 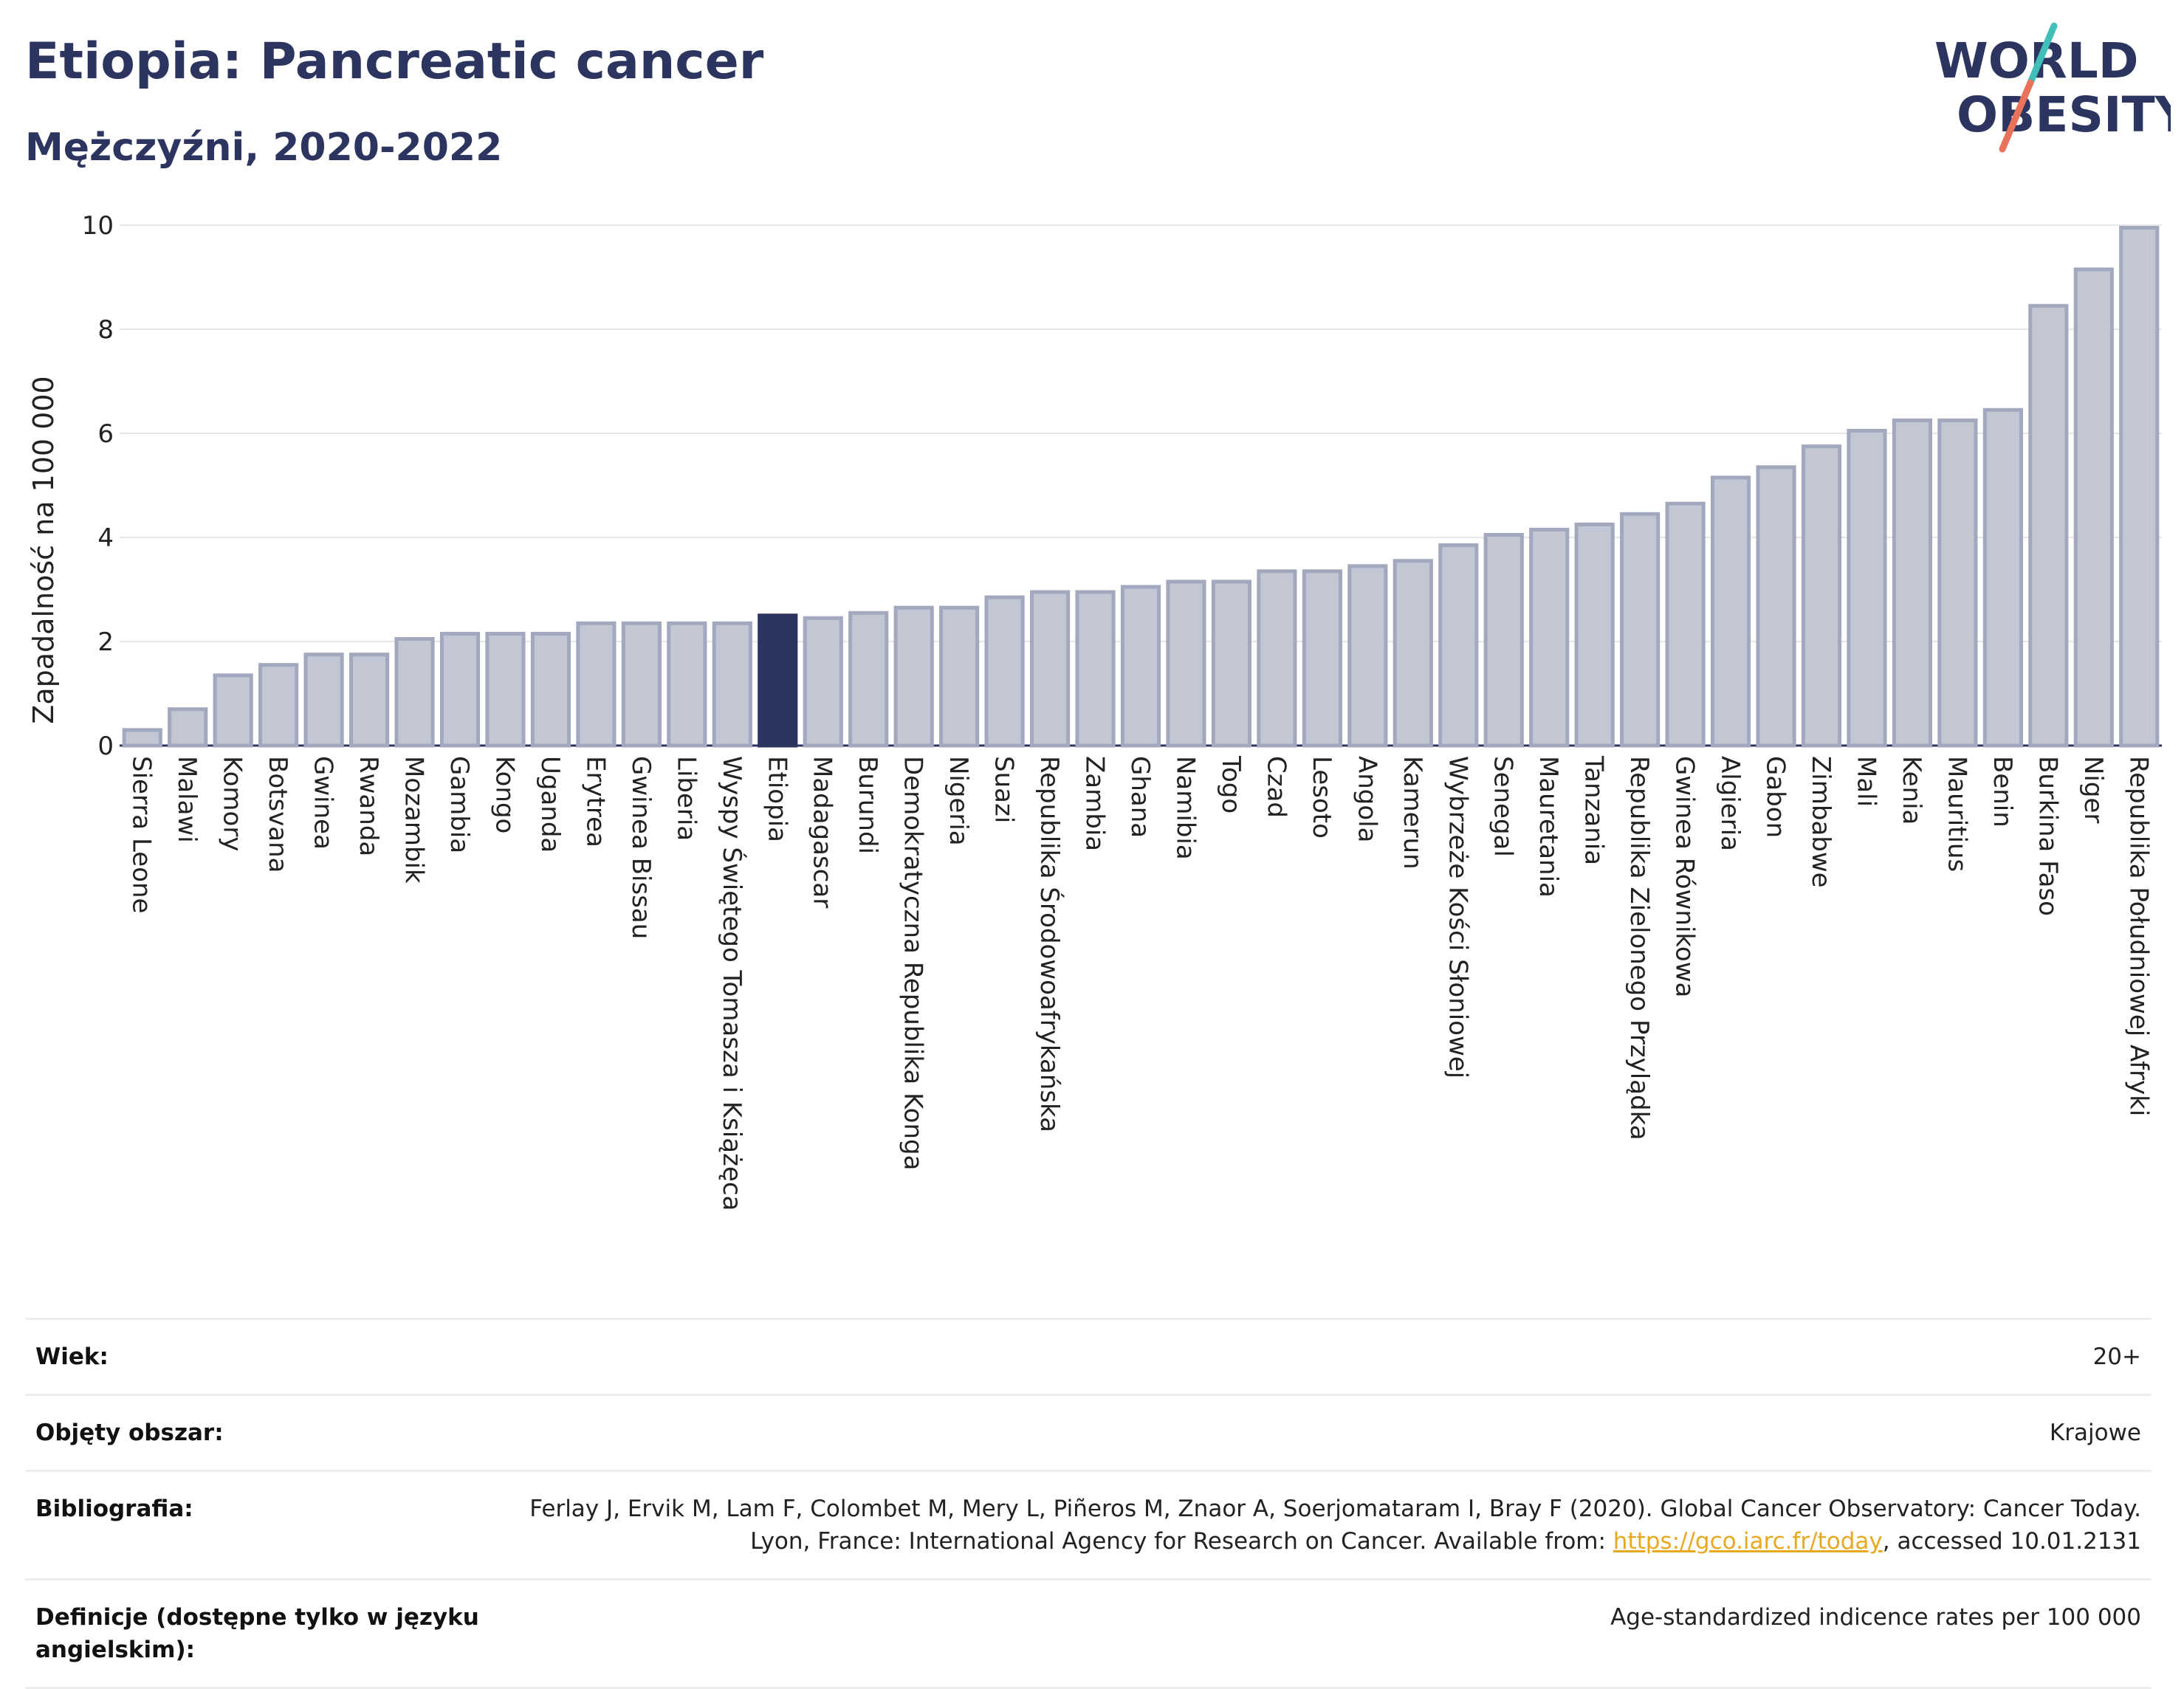 What do you see at coordinates (778, 680) in the screenshot?
I see `bar-highlighted` at bounding box center [778, 680].